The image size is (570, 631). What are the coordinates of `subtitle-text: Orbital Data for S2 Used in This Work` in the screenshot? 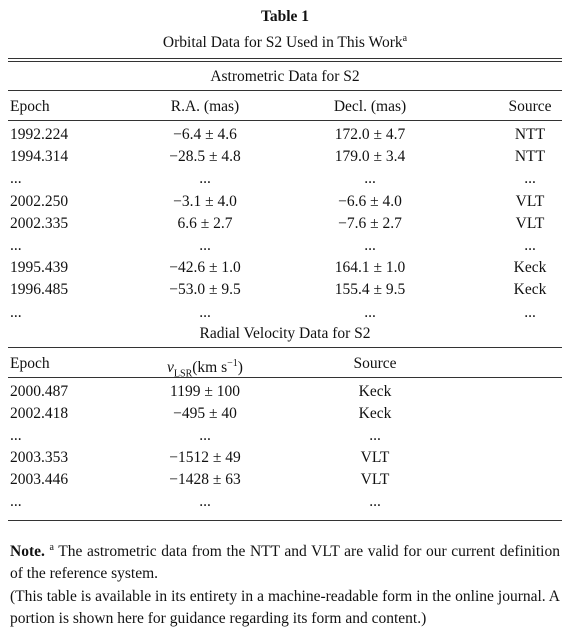 It's located at (282, 43).